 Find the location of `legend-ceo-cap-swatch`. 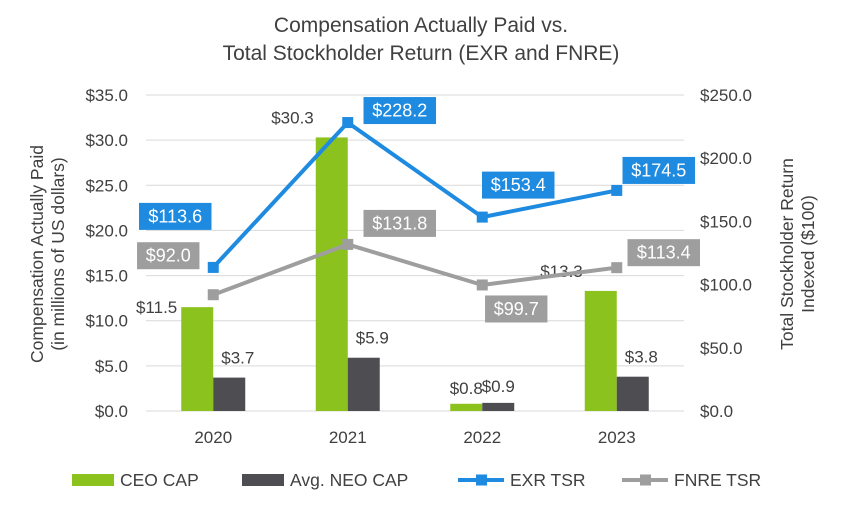

legend-ceo-cap-swatch is located at coordinates (93, 480).